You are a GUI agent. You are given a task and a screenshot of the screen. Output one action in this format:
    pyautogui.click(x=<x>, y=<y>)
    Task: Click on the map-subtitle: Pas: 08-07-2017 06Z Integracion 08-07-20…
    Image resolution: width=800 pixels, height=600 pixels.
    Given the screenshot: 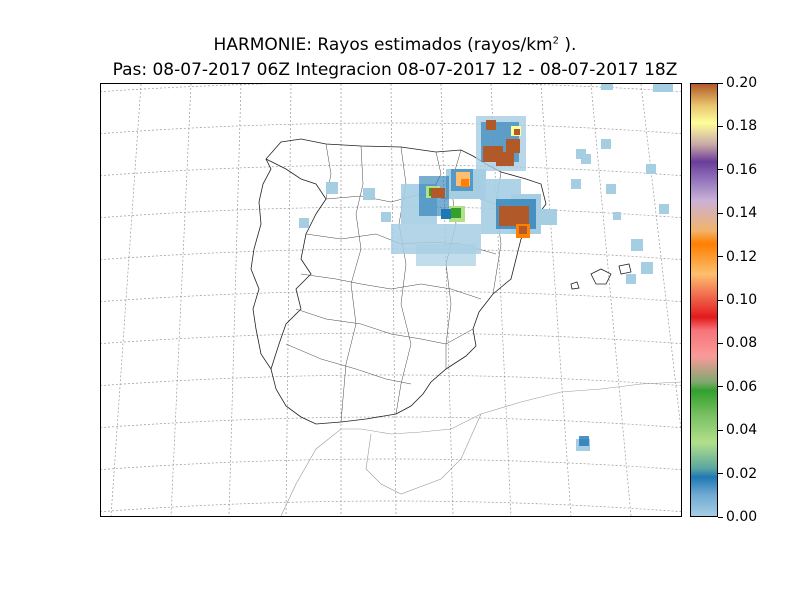 What is the action you would take?
    pyautogui.click(x=395, y=70)
    